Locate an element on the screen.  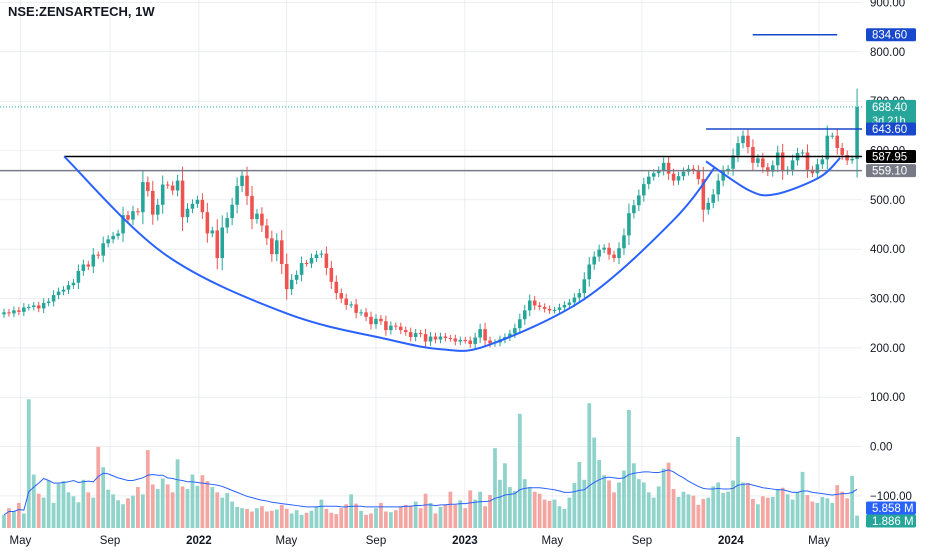
x-tick-label: May is located at coordinates (552, 541).